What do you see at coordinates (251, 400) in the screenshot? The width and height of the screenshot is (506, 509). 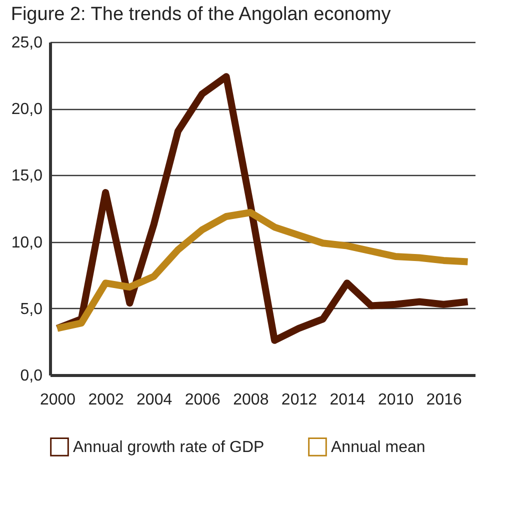 I see `x-tick-label: 2008` at bounding box center [251, 400].